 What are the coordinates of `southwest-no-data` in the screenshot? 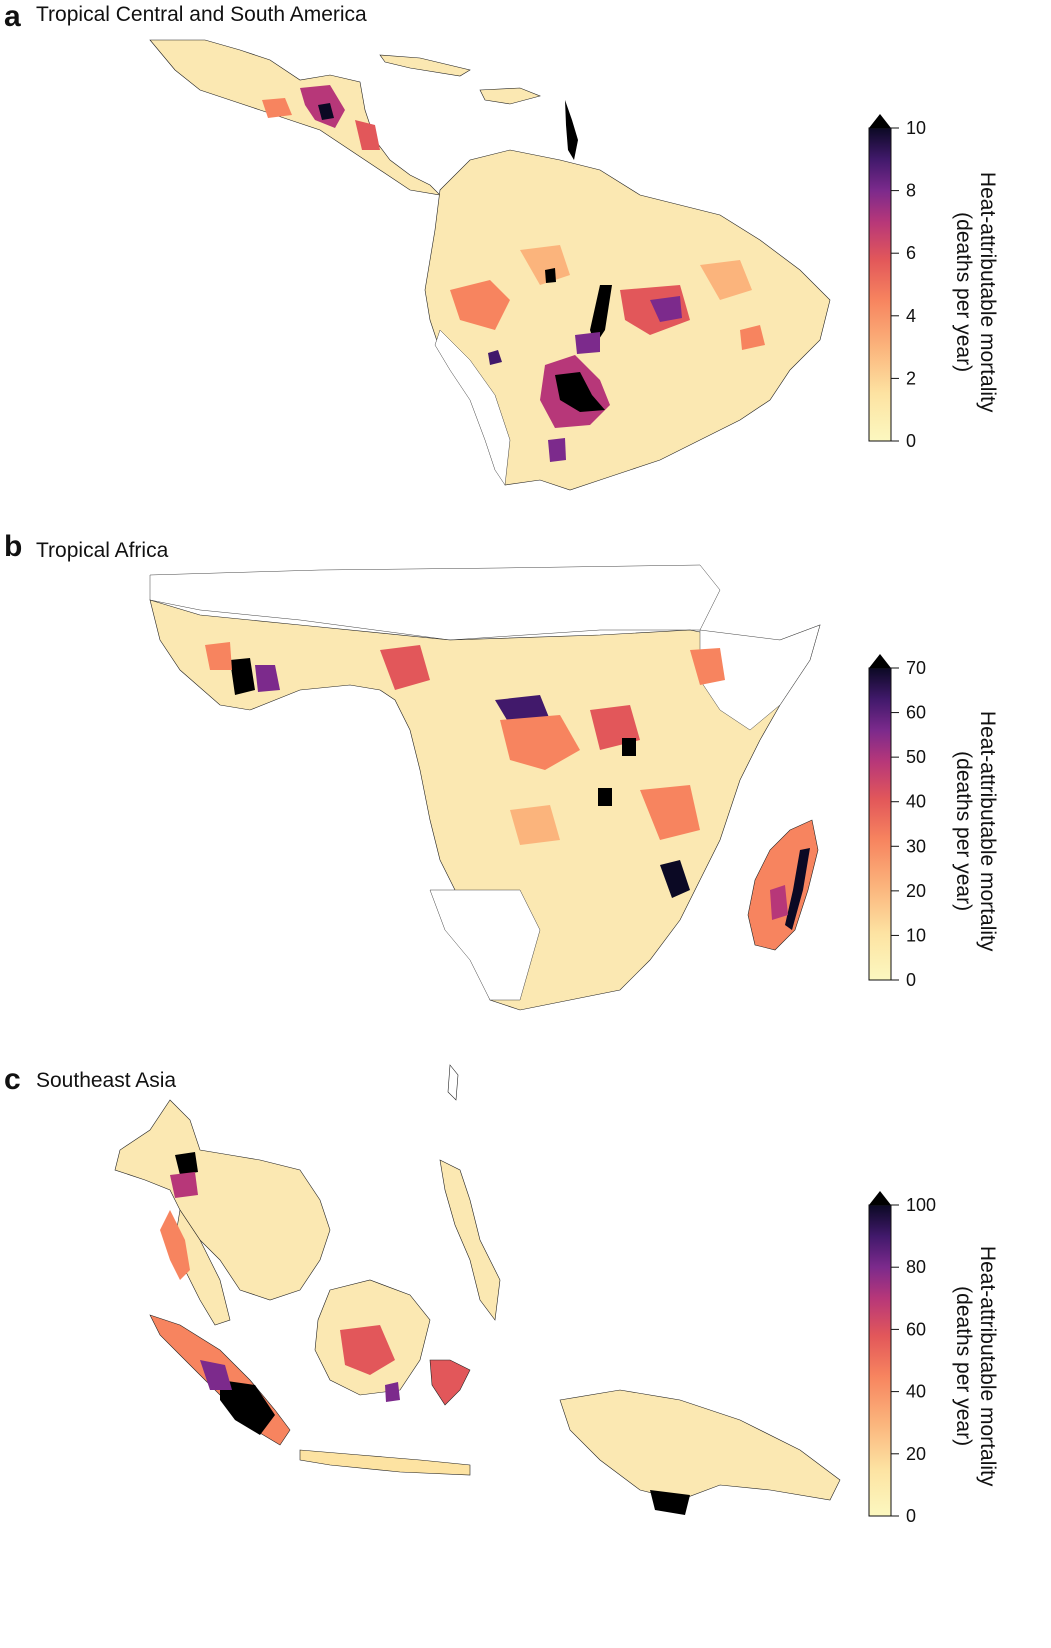 It's located at (485, 945).